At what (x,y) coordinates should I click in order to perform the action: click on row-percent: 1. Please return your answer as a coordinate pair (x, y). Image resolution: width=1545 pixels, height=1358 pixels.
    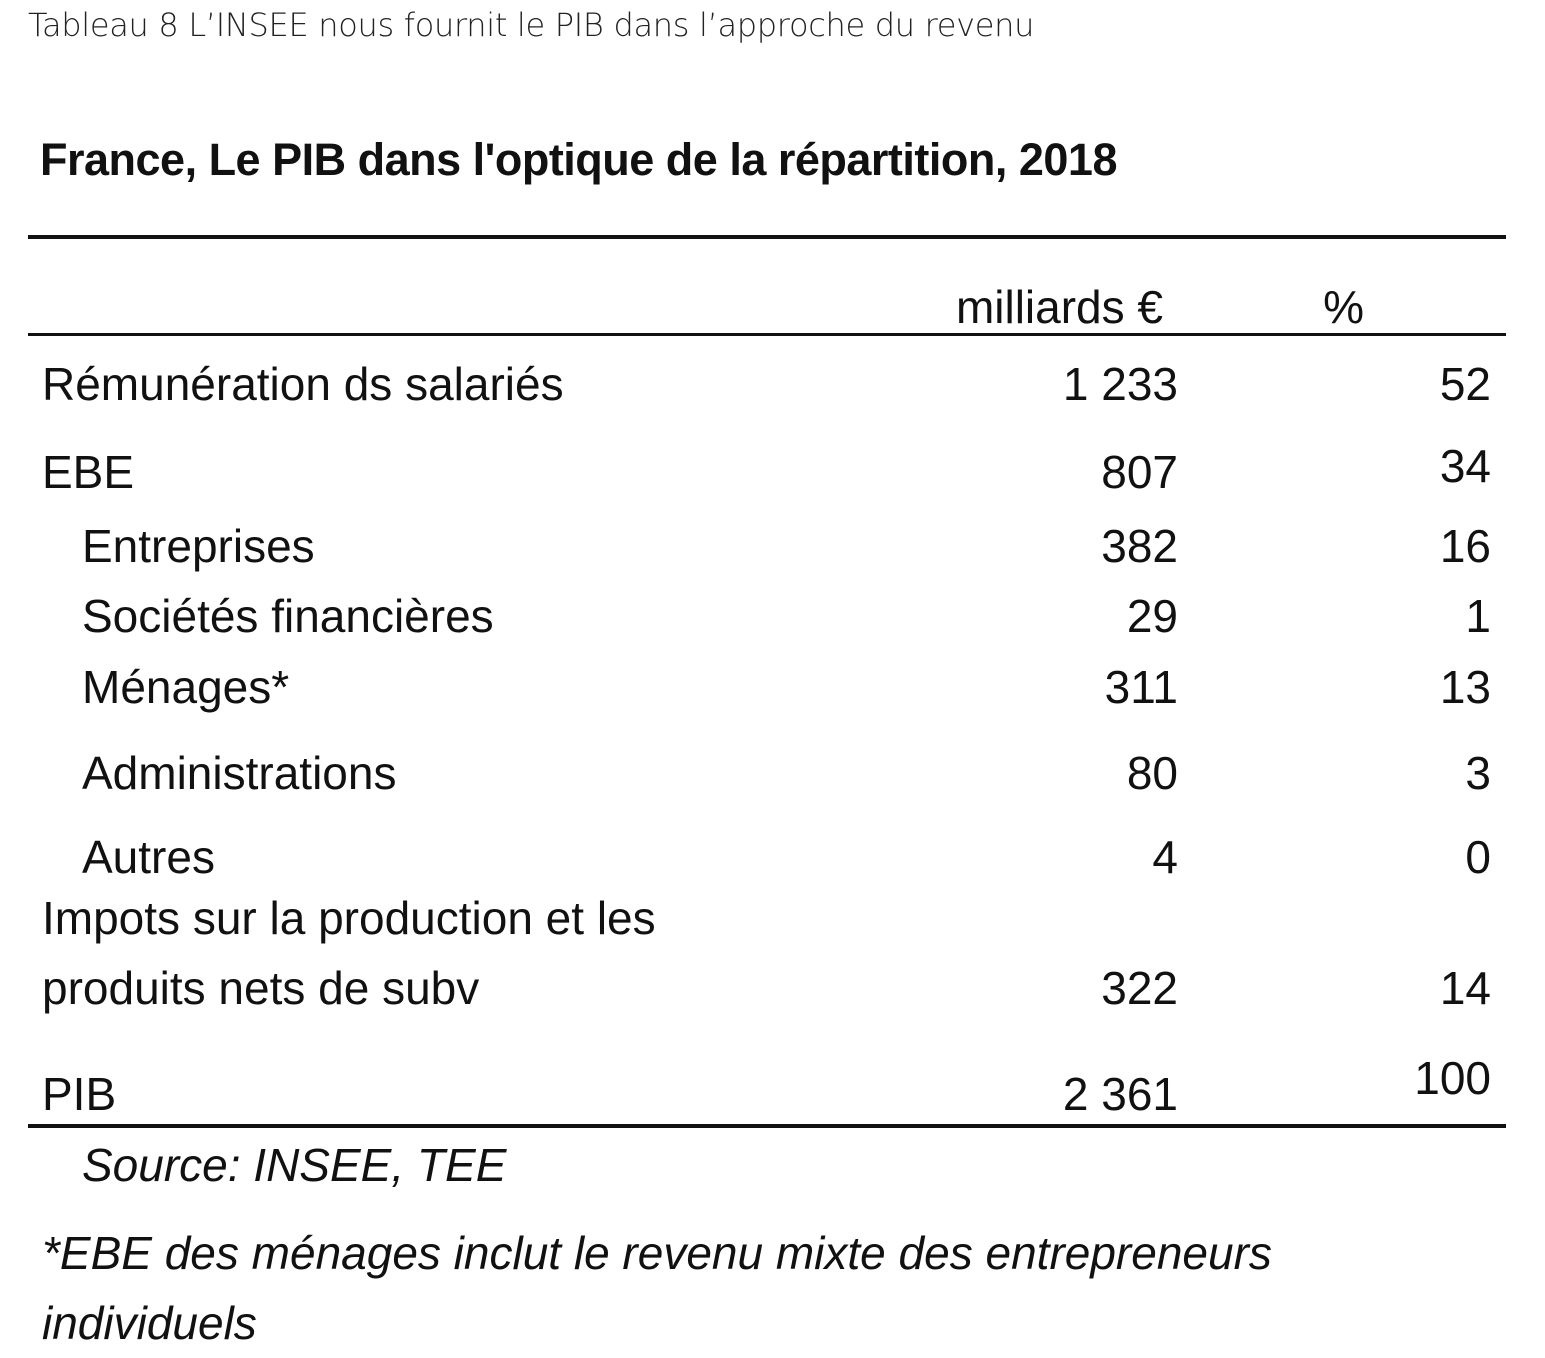
    Looking at the image, I should click on (1478, 616).